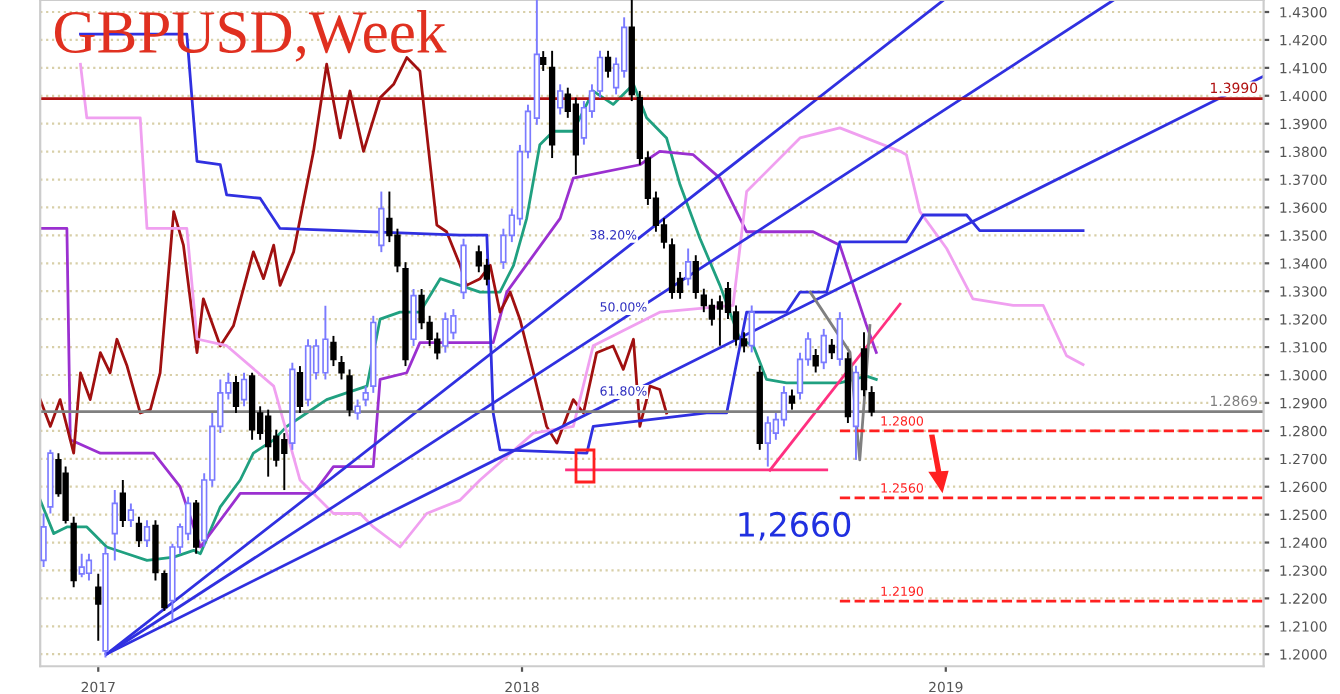 This screenshot has height=694, width=1340. I want to click on chart-title: GBPUSD,Week, so click(250, 35).